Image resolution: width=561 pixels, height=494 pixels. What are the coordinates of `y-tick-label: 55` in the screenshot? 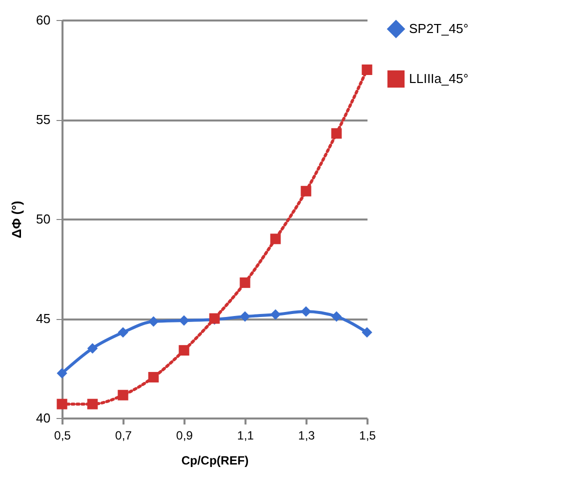 It's located at (43, 119).